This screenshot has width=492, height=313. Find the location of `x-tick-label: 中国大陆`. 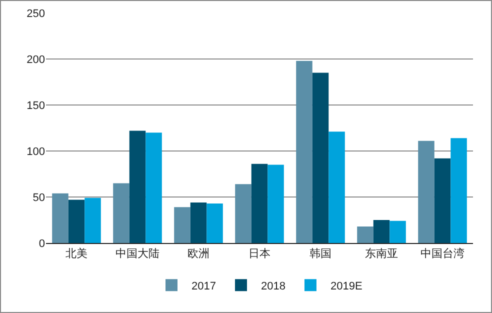

x-tick-label: 中国大陆 is located at coordinates (138, 253).